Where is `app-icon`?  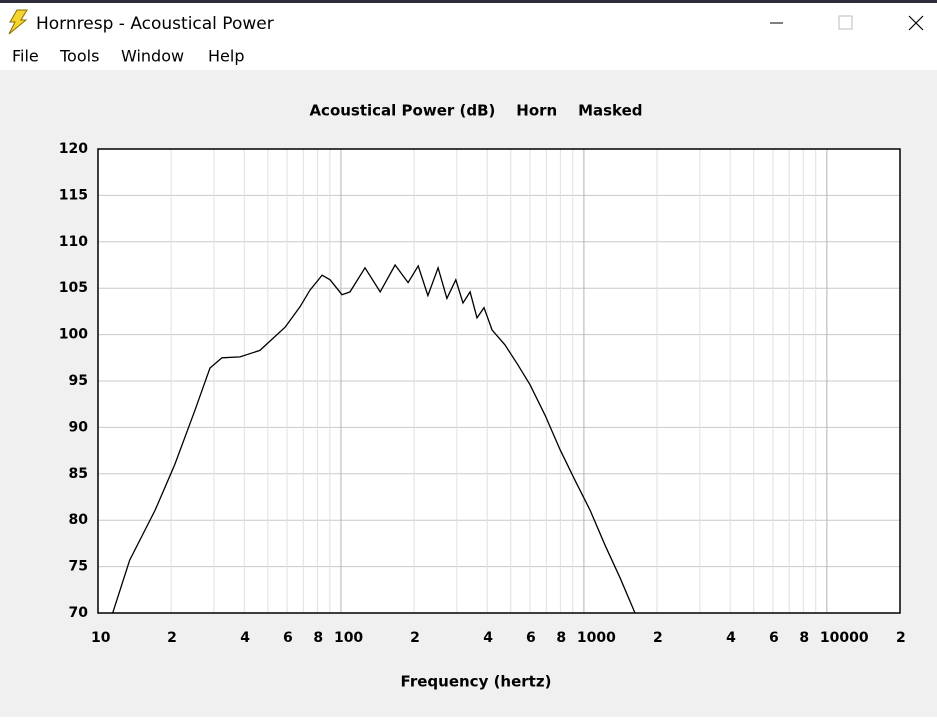 app-icon is located at coordinates (18, 22).